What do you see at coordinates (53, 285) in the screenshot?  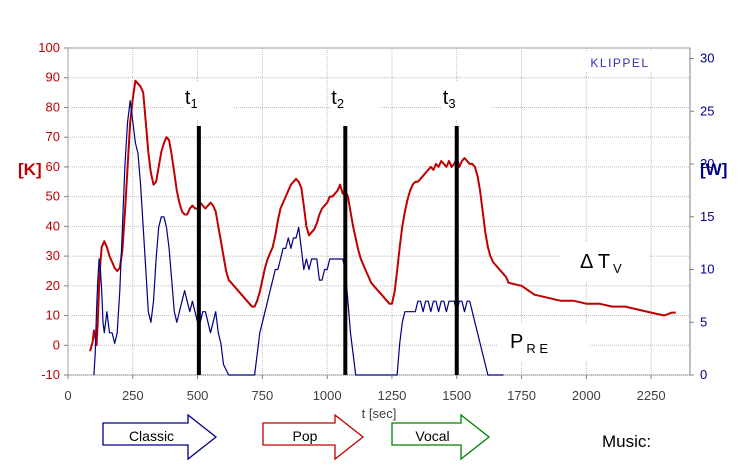 I see `left-tick-label: 20` at bounding box center [53, 285].